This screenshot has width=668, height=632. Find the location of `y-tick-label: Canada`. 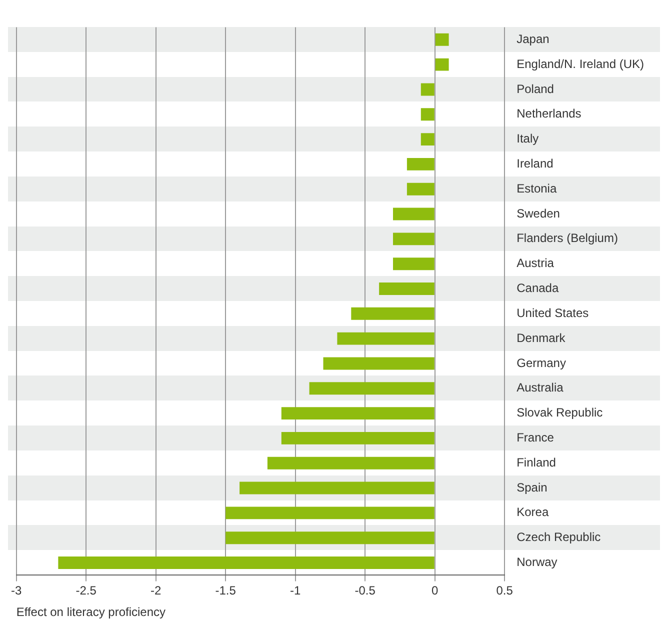

y-tick-label: Canada is located at coordinates (537, 288).